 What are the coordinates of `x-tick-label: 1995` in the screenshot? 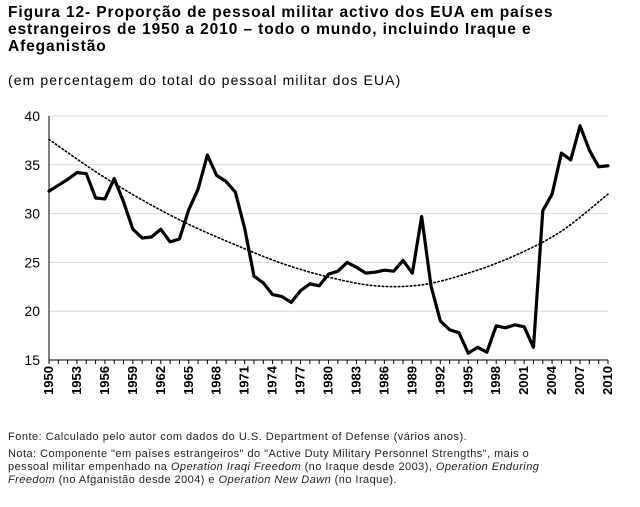 It's located at (467, 380).